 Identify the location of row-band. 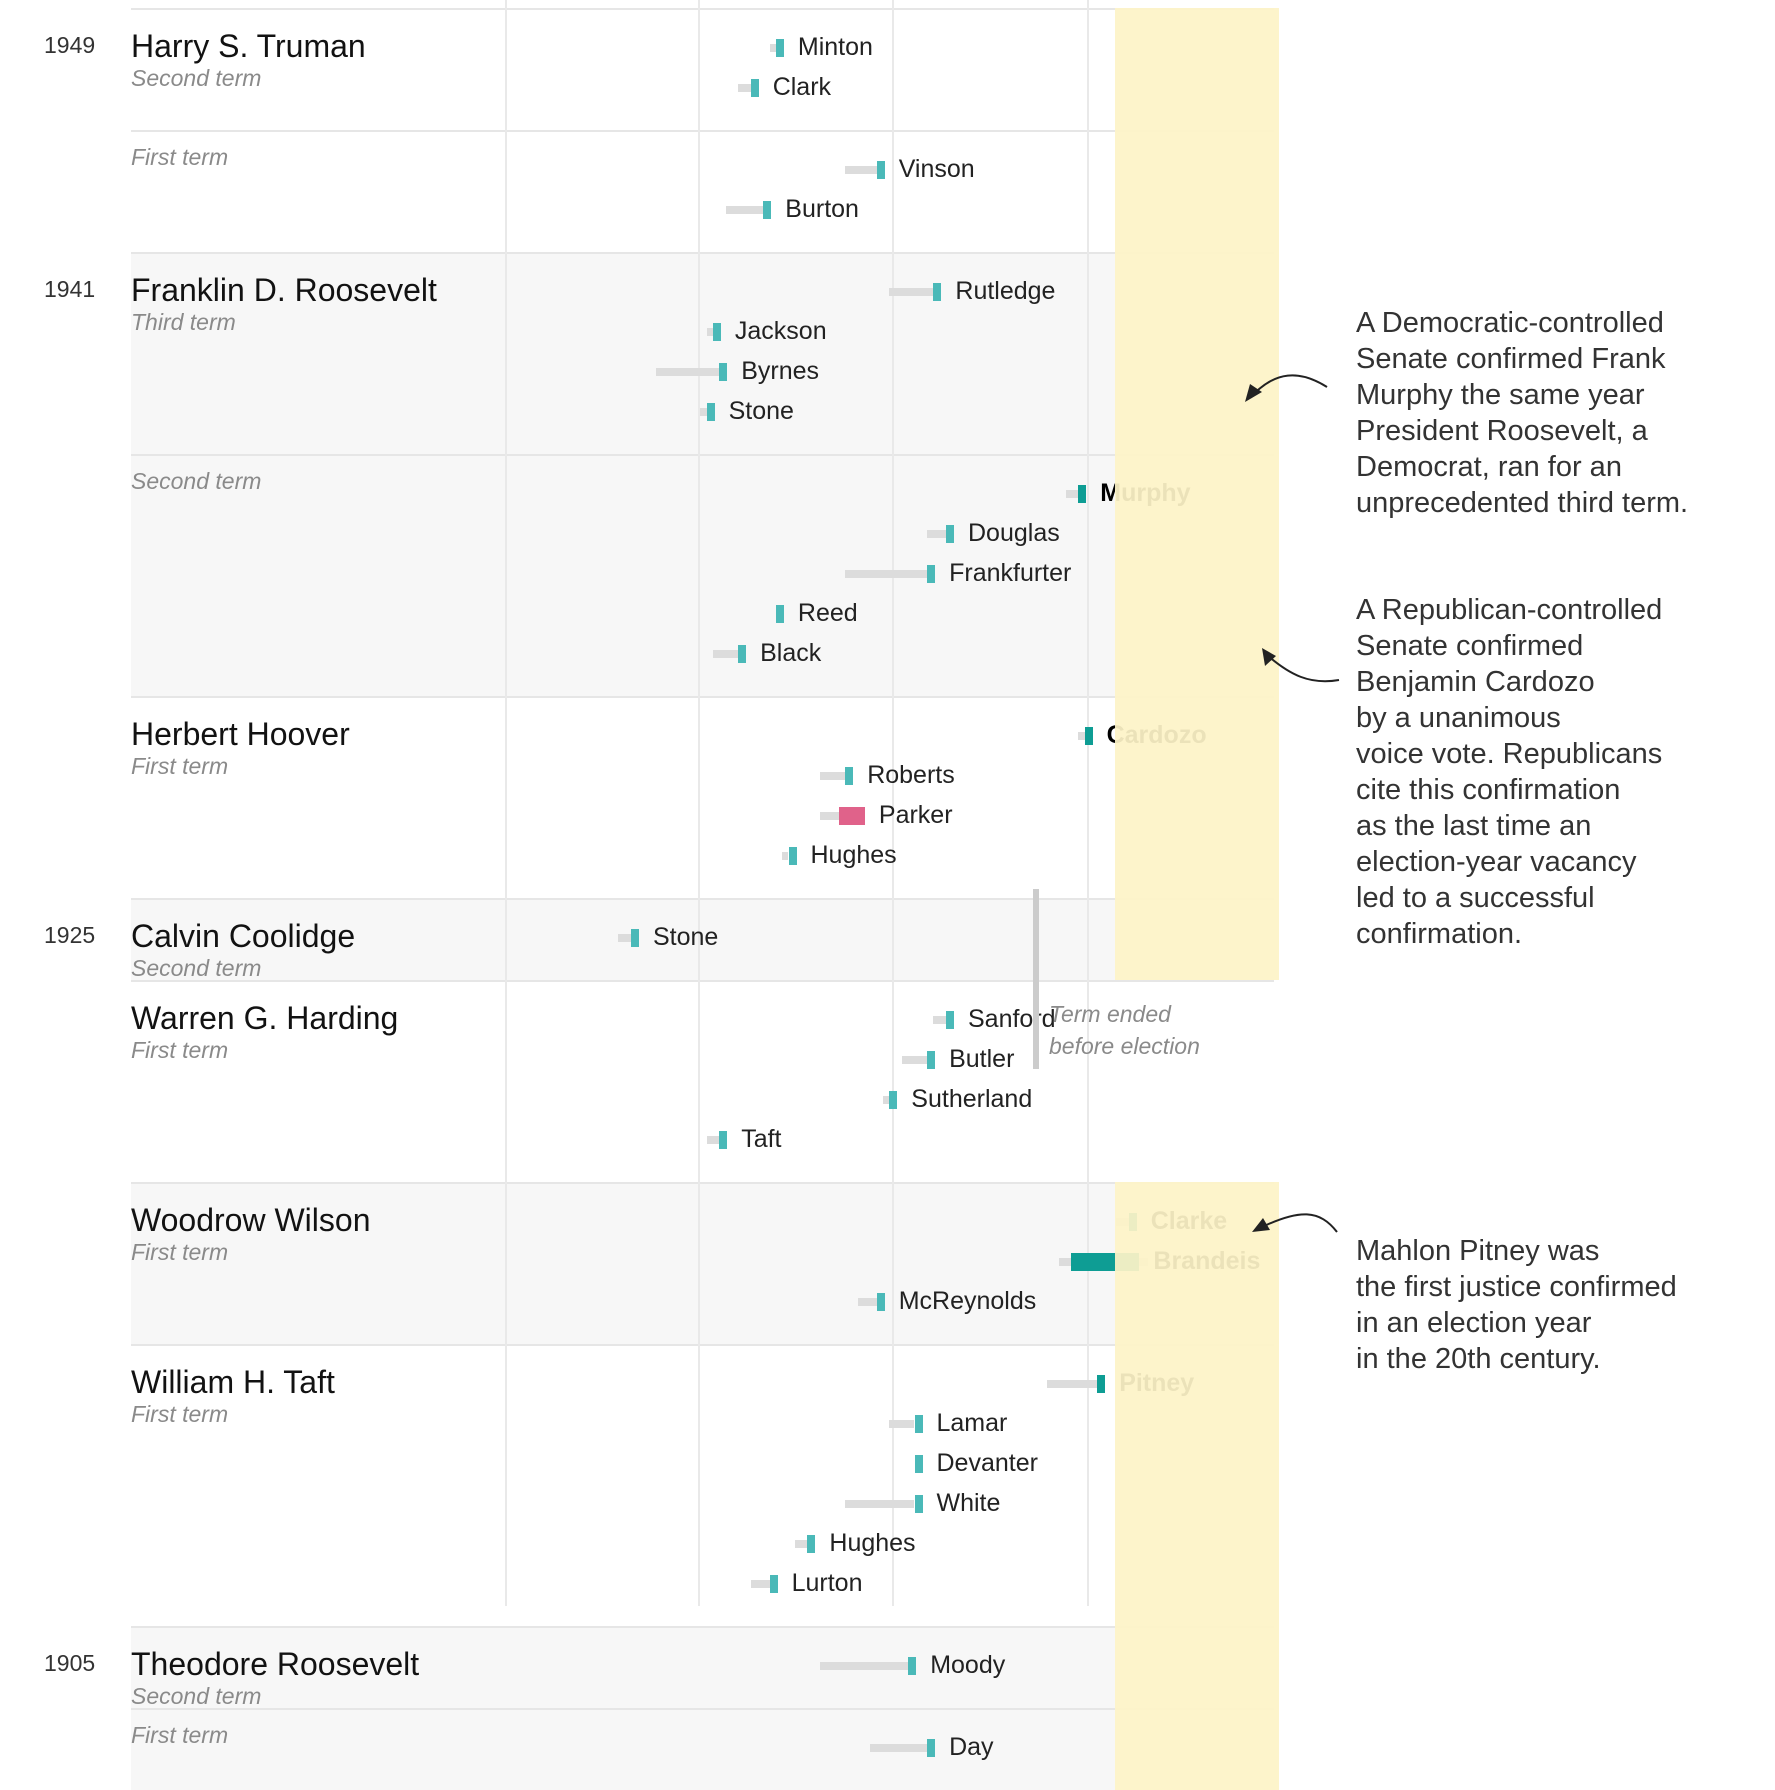
(702, 939).